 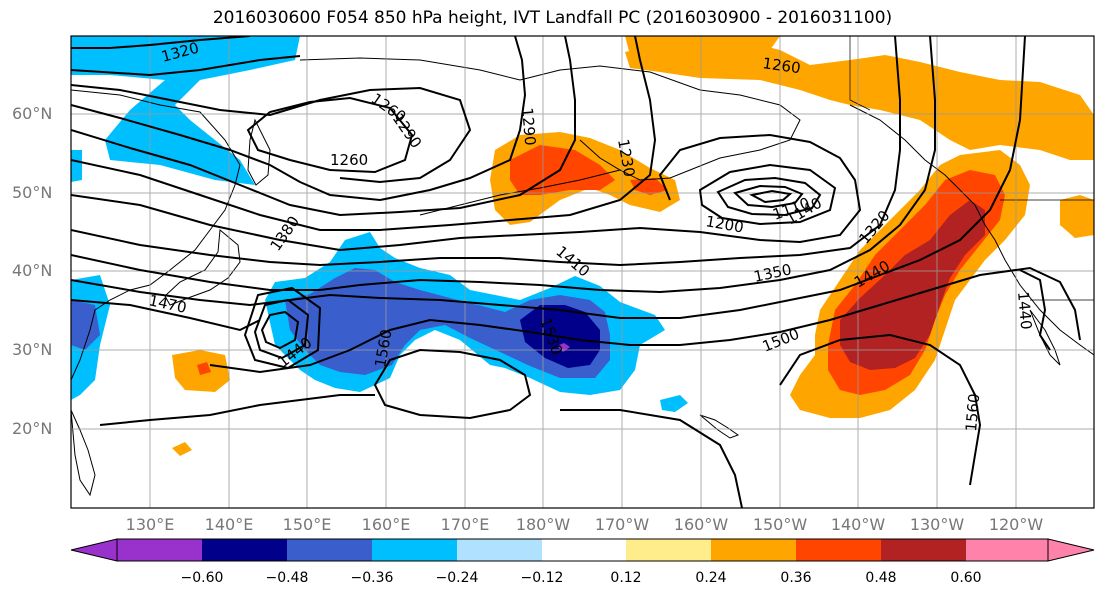 I want to click on lon-label: 140°W, so click(x=858, y=524).